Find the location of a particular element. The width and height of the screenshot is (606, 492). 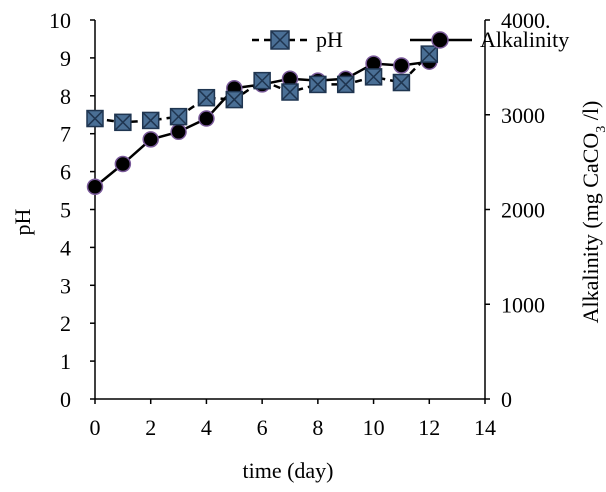

y-tick-label: 4 is located at coordinates (65, 247).